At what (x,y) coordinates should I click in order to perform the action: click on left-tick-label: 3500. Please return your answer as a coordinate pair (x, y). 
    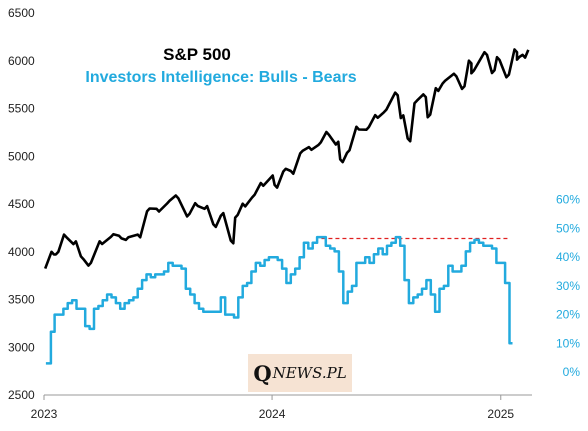
    Looking at the image, I should click on (21, 300).